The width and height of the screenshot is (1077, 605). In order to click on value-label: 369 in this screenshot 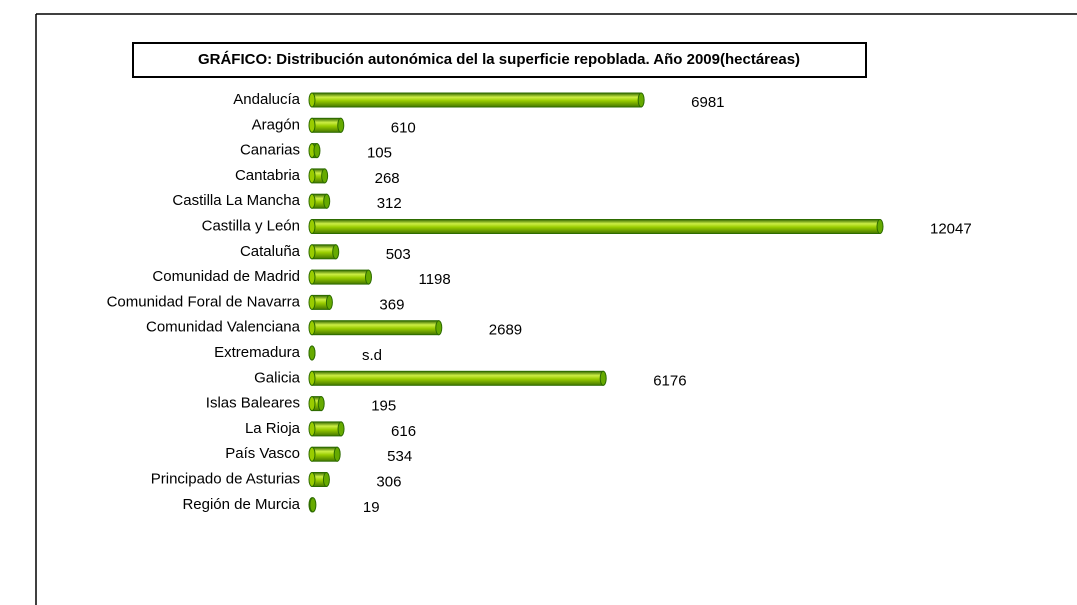, I will do `click(391, 304)`.